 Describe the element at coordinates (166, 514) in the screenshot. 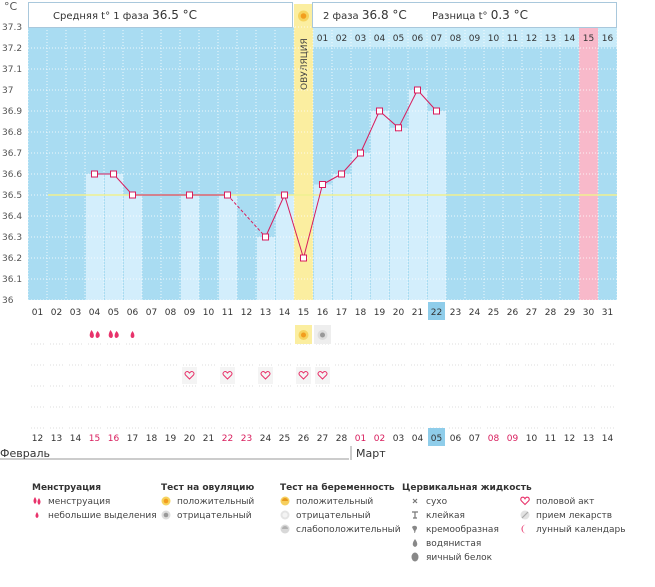

I see `sun-negative-icon` at that location.